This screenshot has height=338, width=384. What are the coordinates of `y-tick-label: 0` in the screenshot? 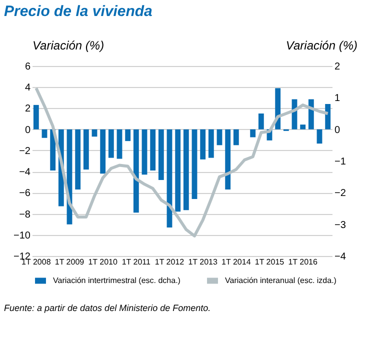 It's located at (27, 130).